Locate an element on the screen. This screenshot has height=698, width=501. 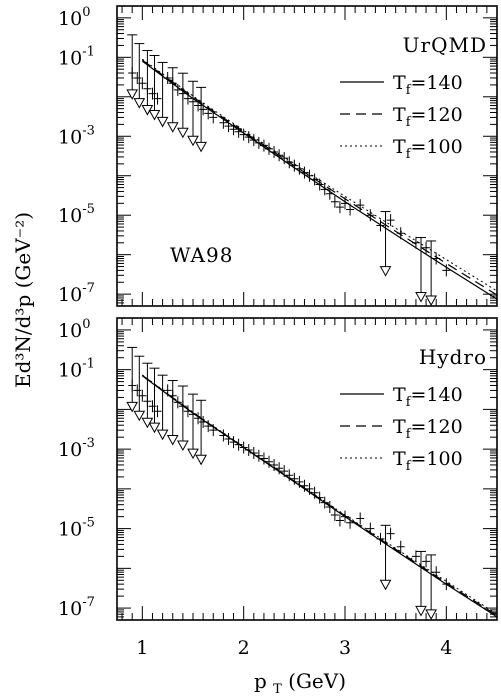
x-tick-label: 1 is located at coordinates (142, 648).